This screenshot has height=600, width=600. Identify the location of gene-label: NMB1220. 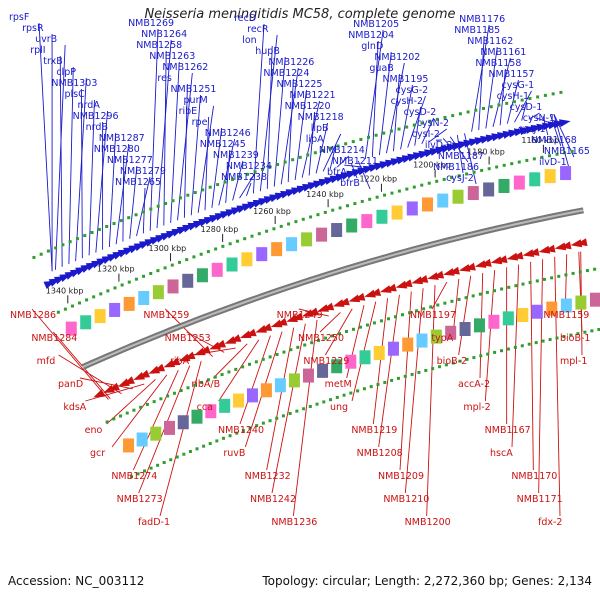
(308, 106).